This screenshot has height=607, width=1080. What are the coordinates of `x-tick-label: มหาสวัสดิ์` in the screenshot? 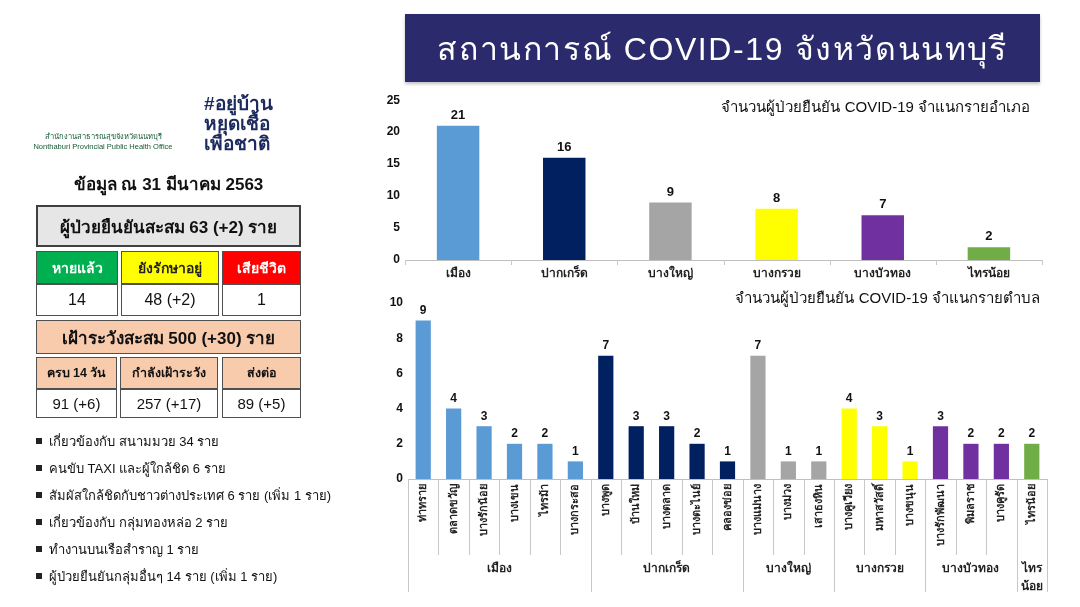 It's located at (877, 506).